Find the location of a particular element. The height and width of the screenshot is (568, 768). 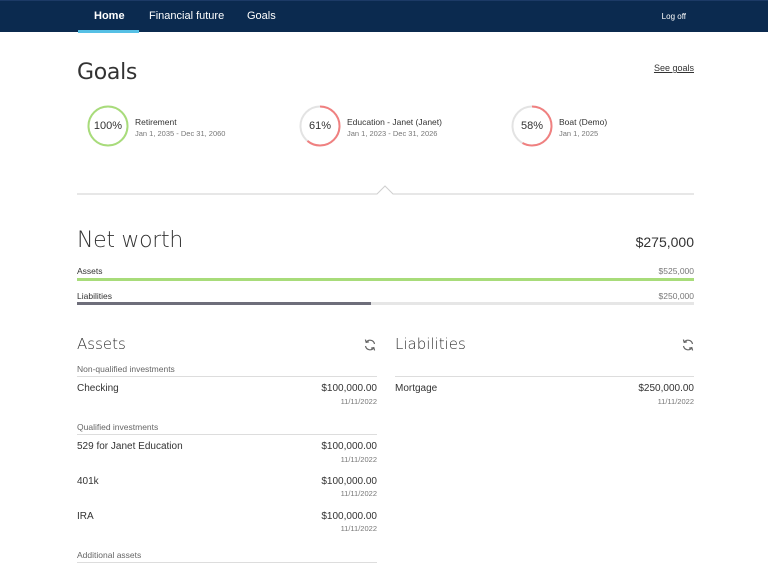

assets-title: Assets is located at coordinates (101, 344).